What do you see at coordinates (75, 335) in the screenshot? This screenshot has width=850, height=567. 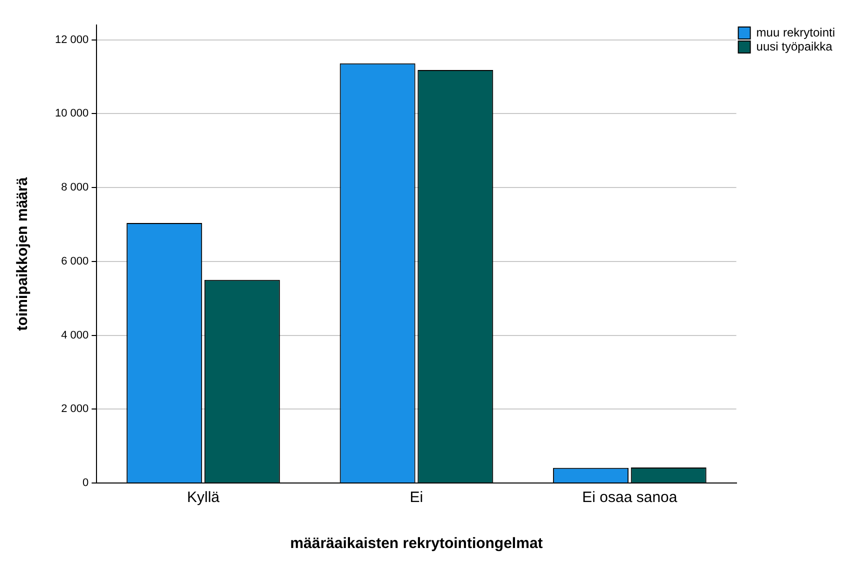 I see `y-tick-label: 4 000` at bounding box center [75, 335].